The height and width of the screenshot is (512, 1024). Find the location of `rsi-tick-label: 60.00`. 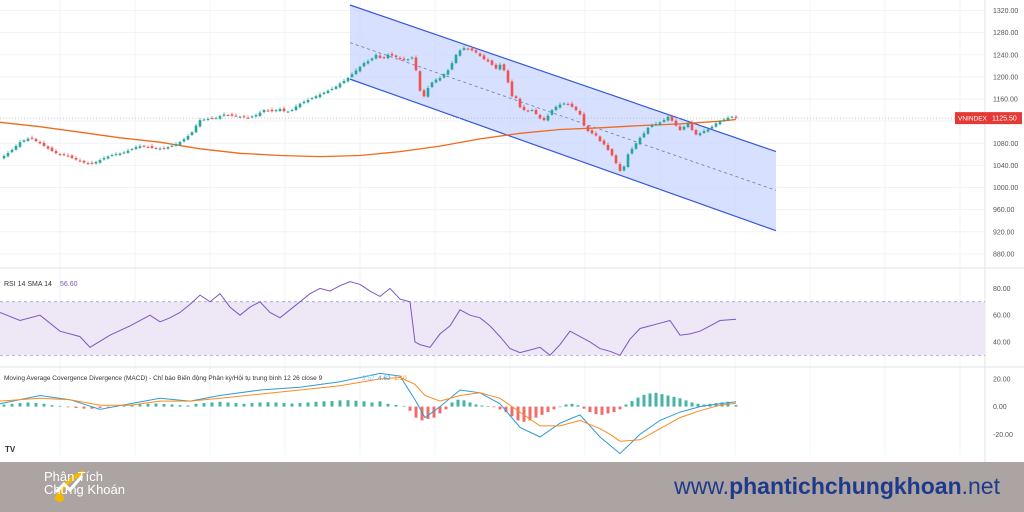

rsi-tick-label: 60.00 is located at coordinates (1002, 316).